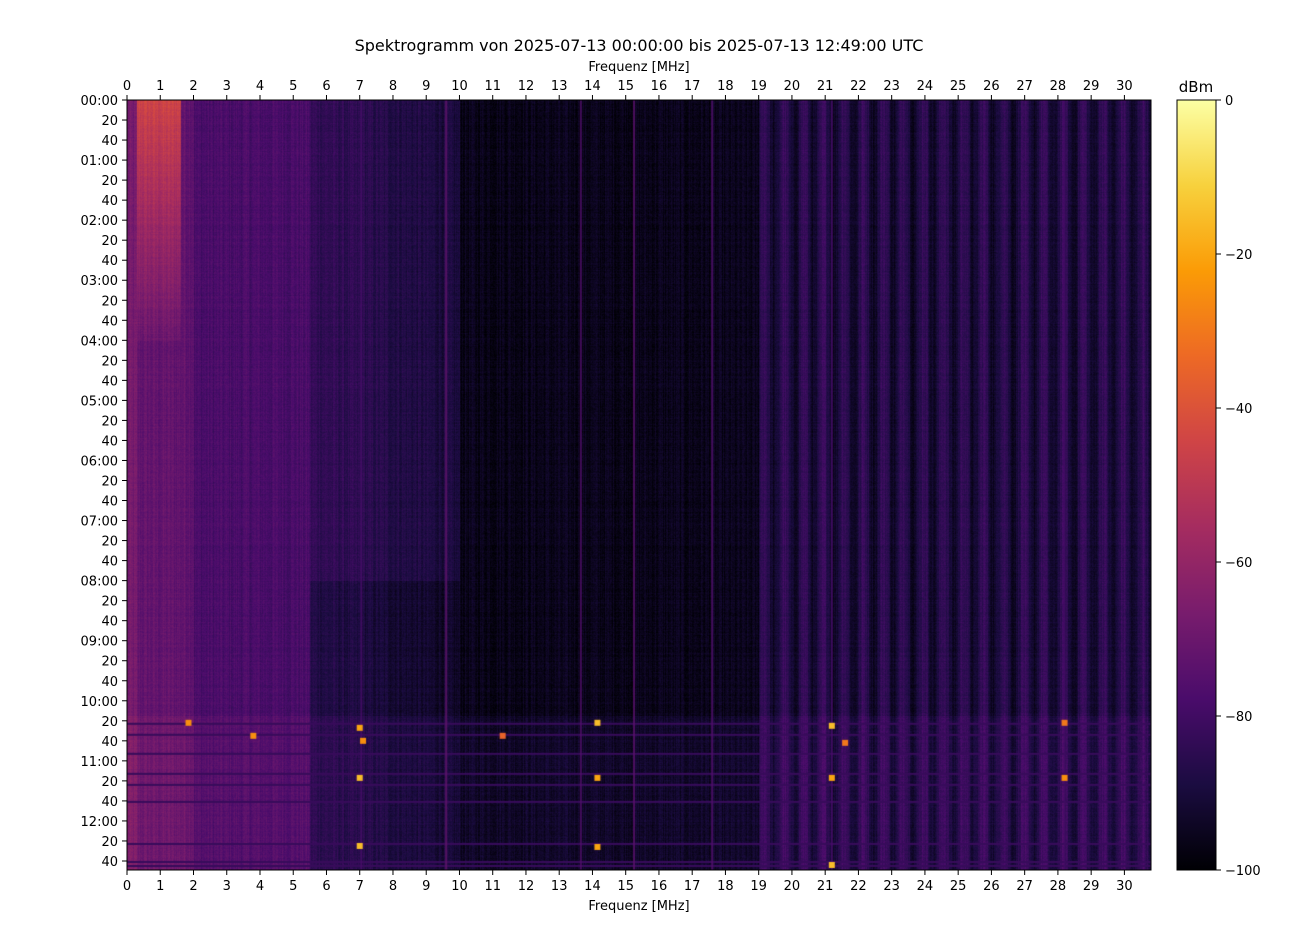 The image size is (1301, 940). I want to click on x-tick-label-top: 5, so click(293, 86).